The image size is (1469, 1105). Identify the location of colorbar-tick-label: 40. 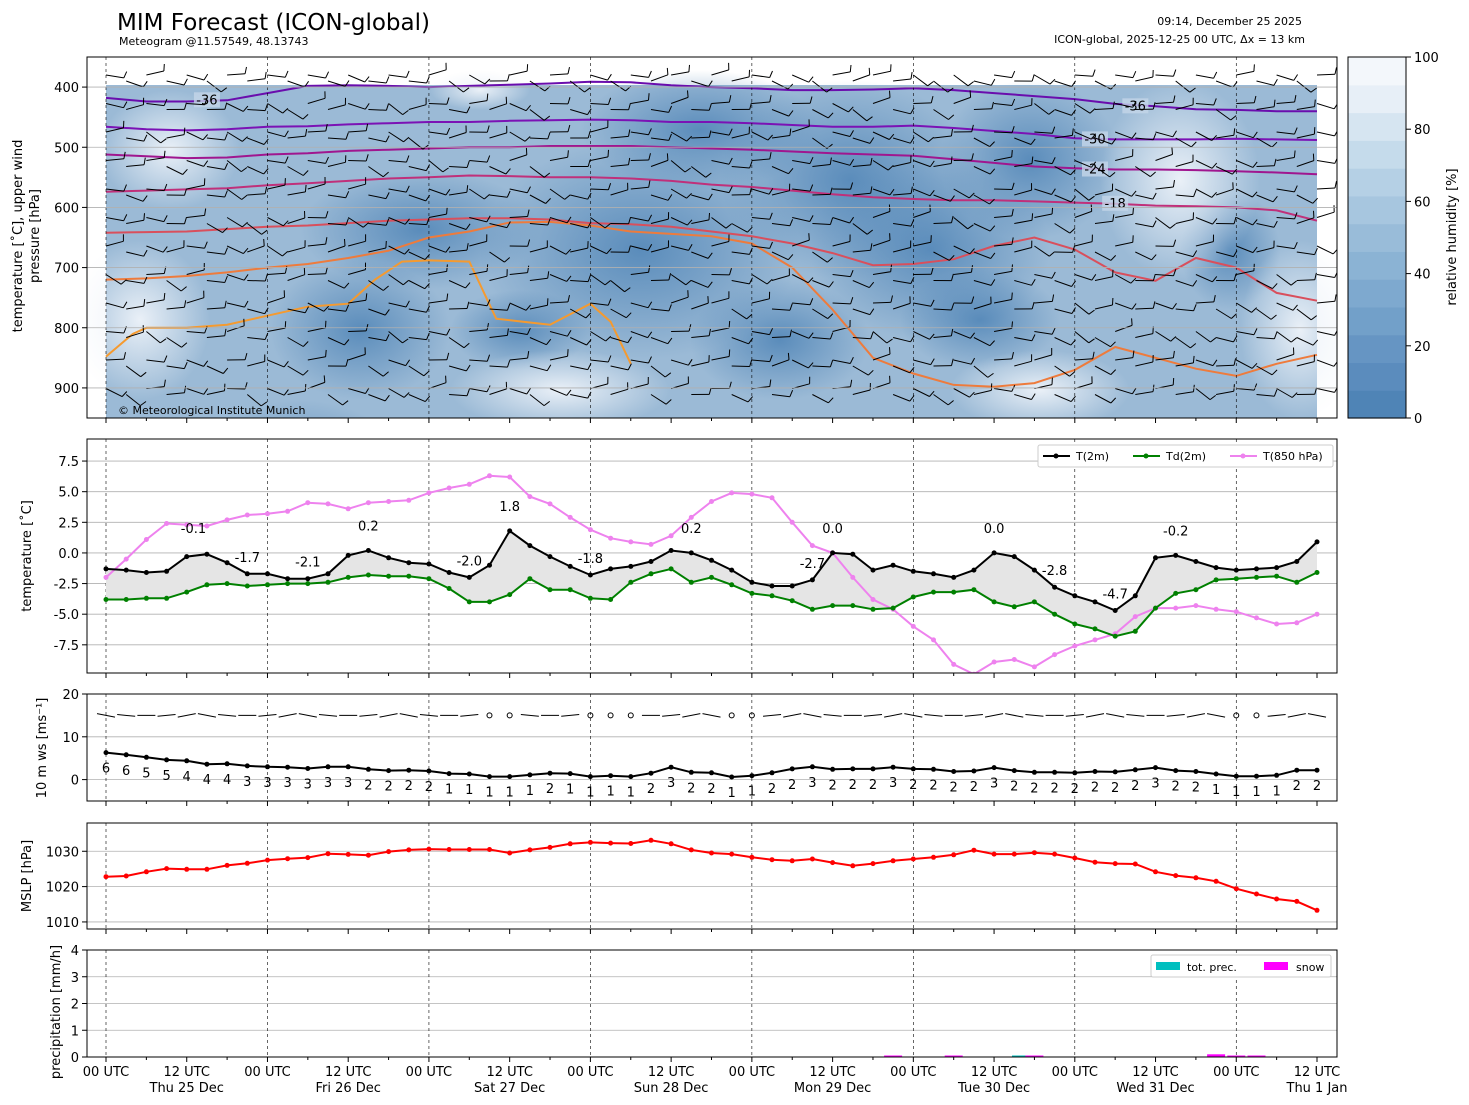
(1422, 275).